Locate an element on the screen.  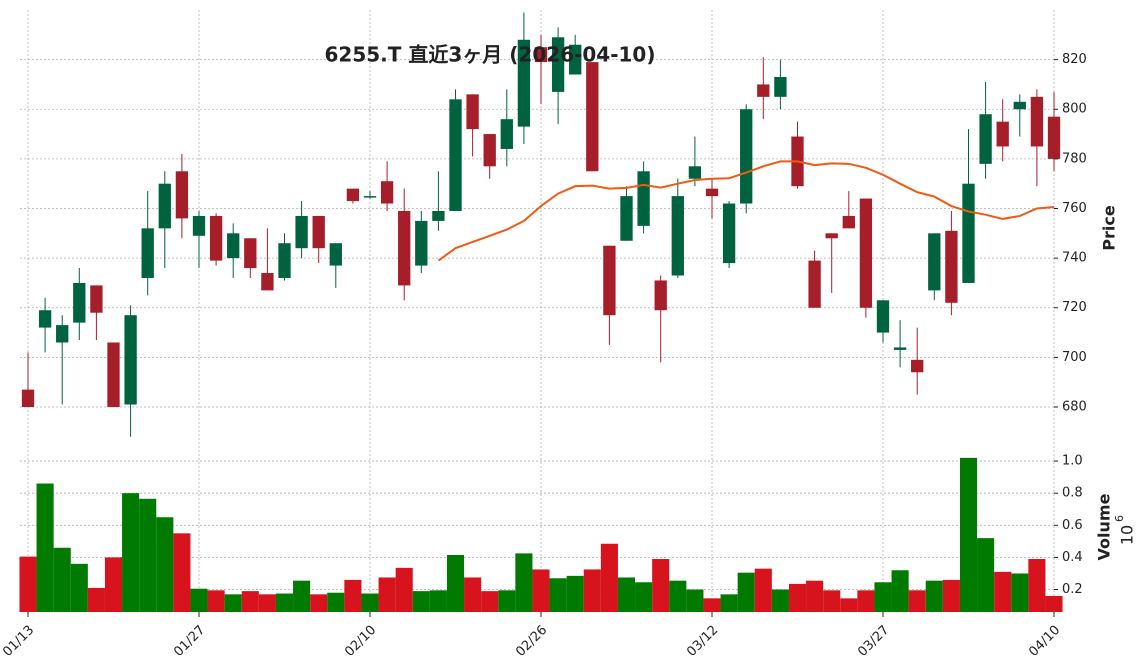
scale-exponent: 6 is located at coordinates (1119, 518).